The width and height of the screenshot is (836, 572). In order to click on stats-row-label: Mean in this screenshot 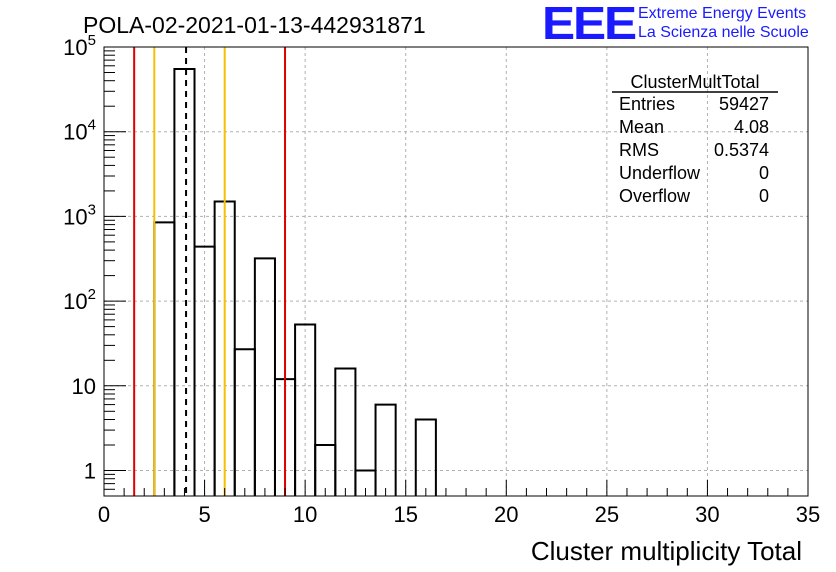, I will do `click(641, 127)`.